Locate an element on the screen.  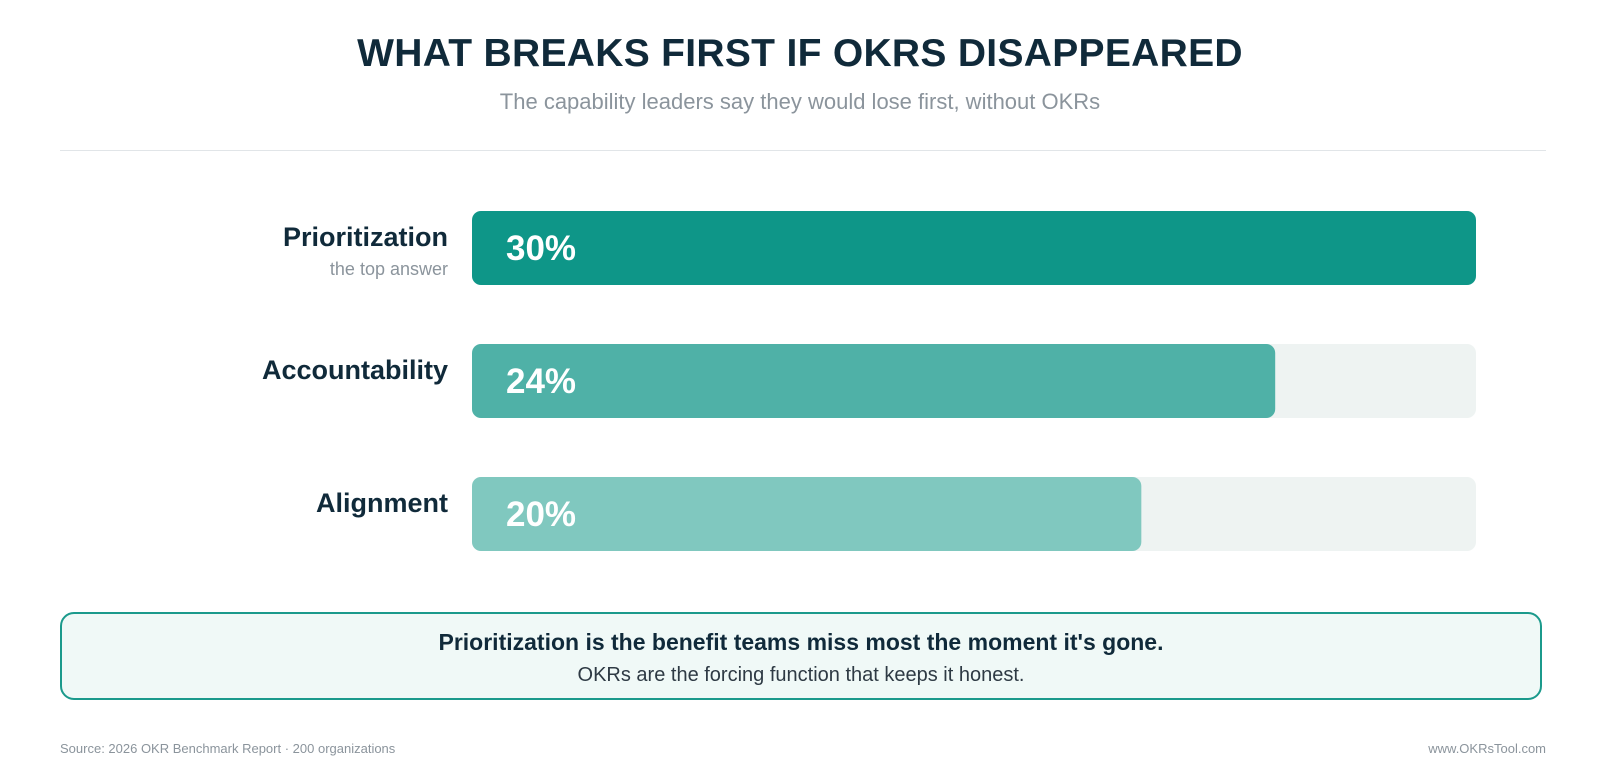
header-divider is located at coordinates (803, 150).